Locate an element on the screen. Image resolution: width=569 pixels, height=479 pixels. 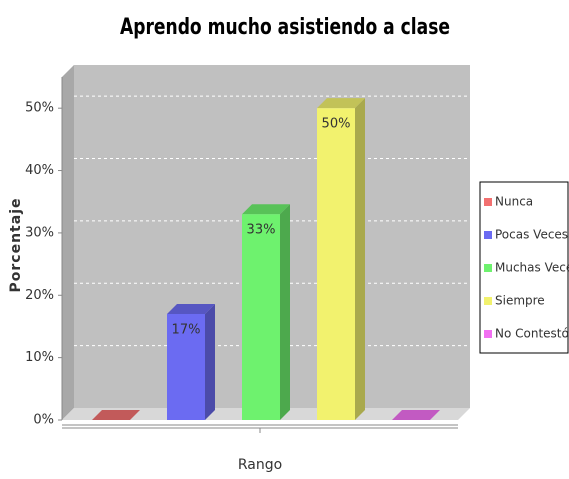
y-tick-label: 40% is located at coordinates (39, 170).